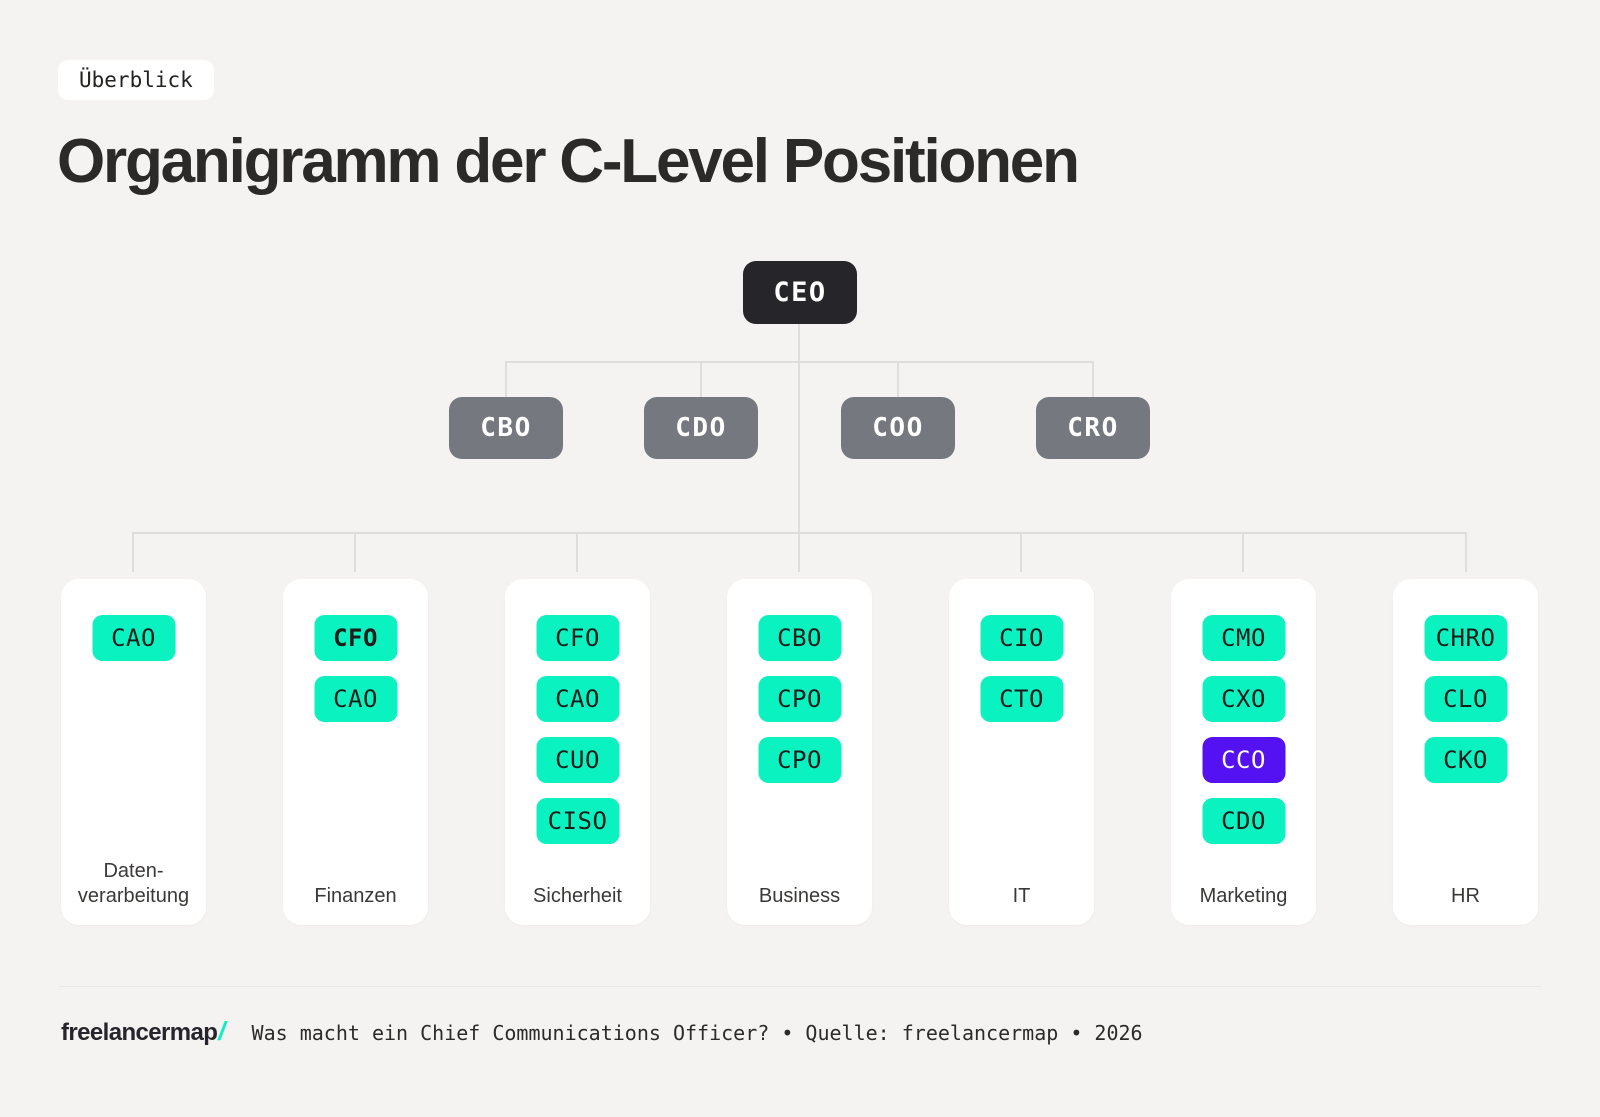  Describe the element at coordinates (799, 448) in the screenshot. I see `connector-ceo-vertical-line` at that location.